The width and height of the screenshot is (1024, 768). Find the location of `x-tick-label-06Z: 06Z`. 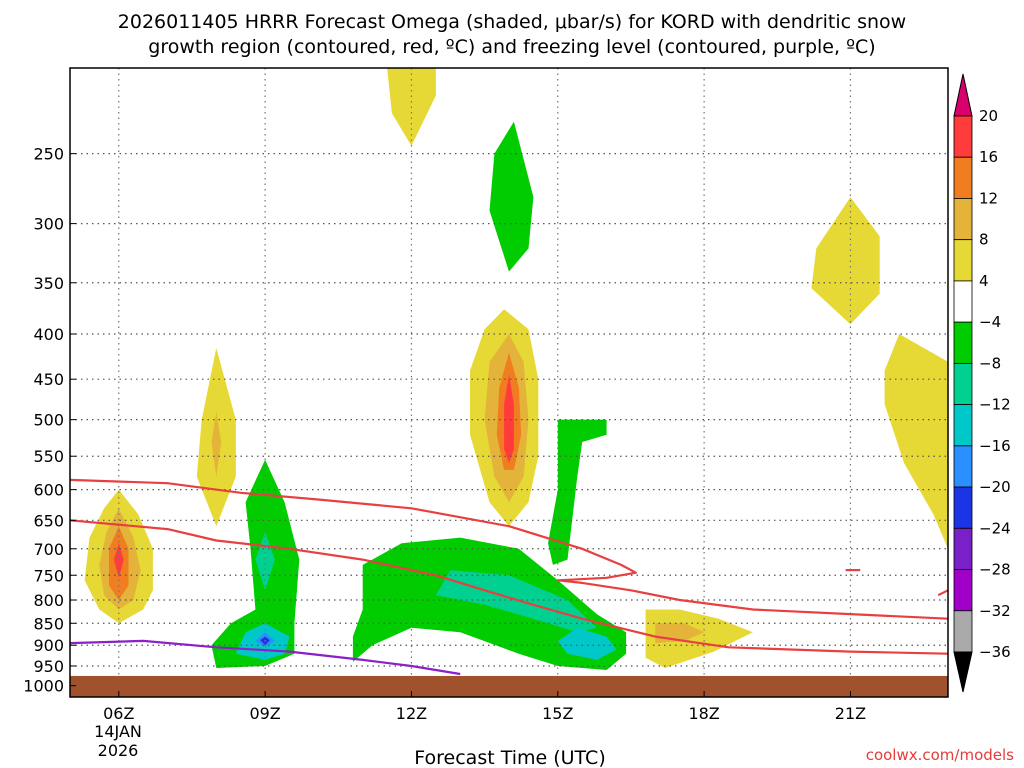

x-tick-label-06Z: 06Z is located at coordinates (118, 713).